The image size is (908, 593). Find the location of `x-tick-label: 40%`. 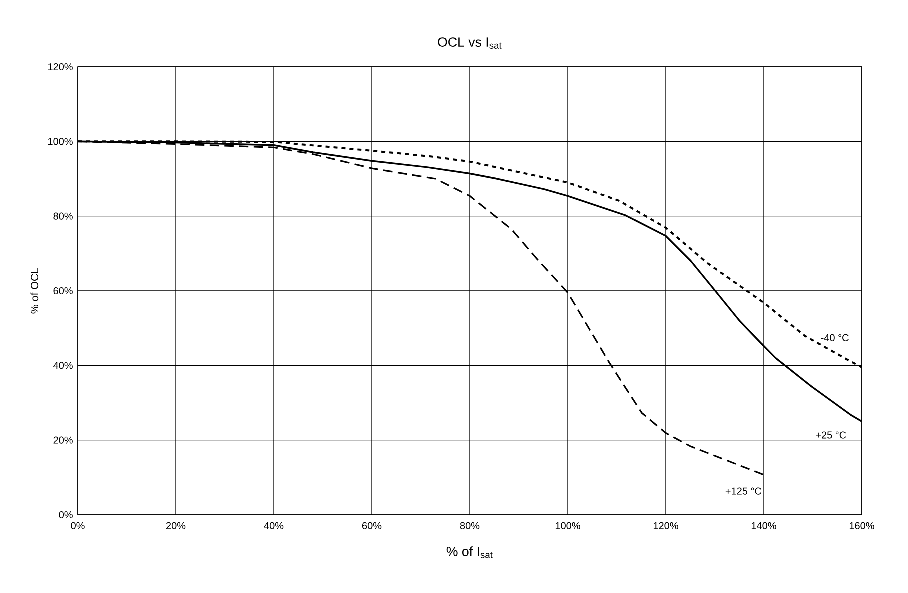

x-tick-label: 40% is located at coordinates (274, 526).